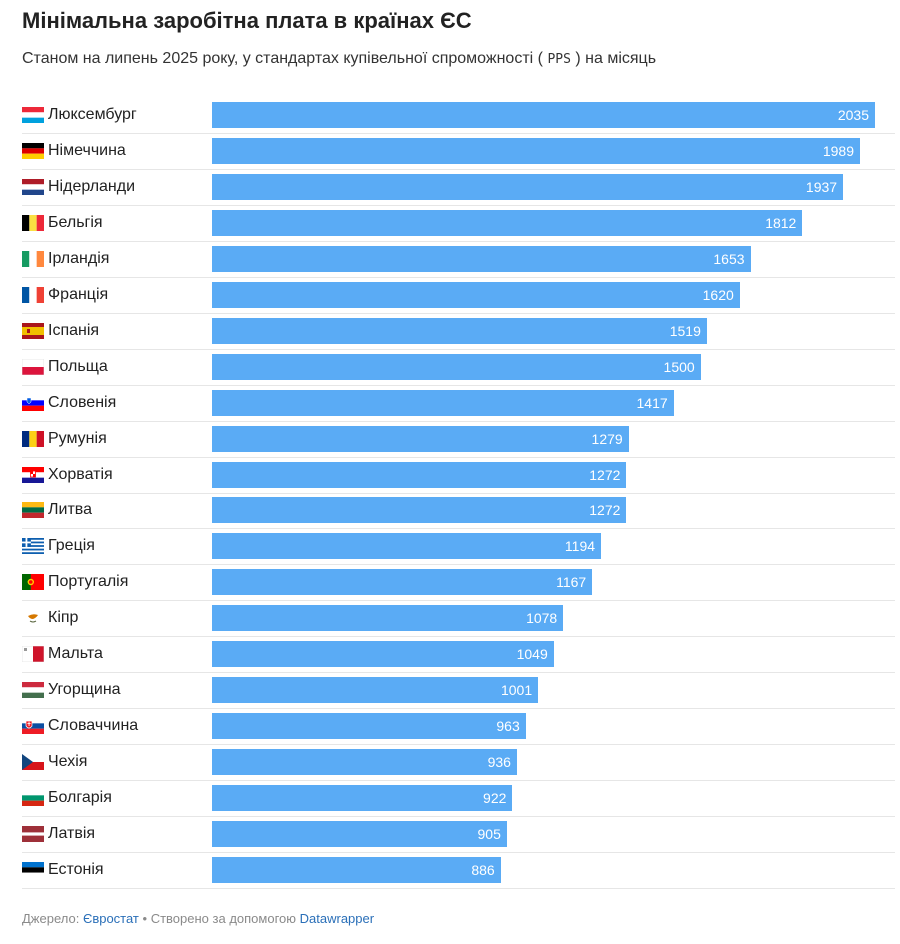 Image resolution: width=900 pixels, height=944 pixels. Describe the element at coordinates (78, 366) in the screenshot. I see `category-label: Польща` at that location.